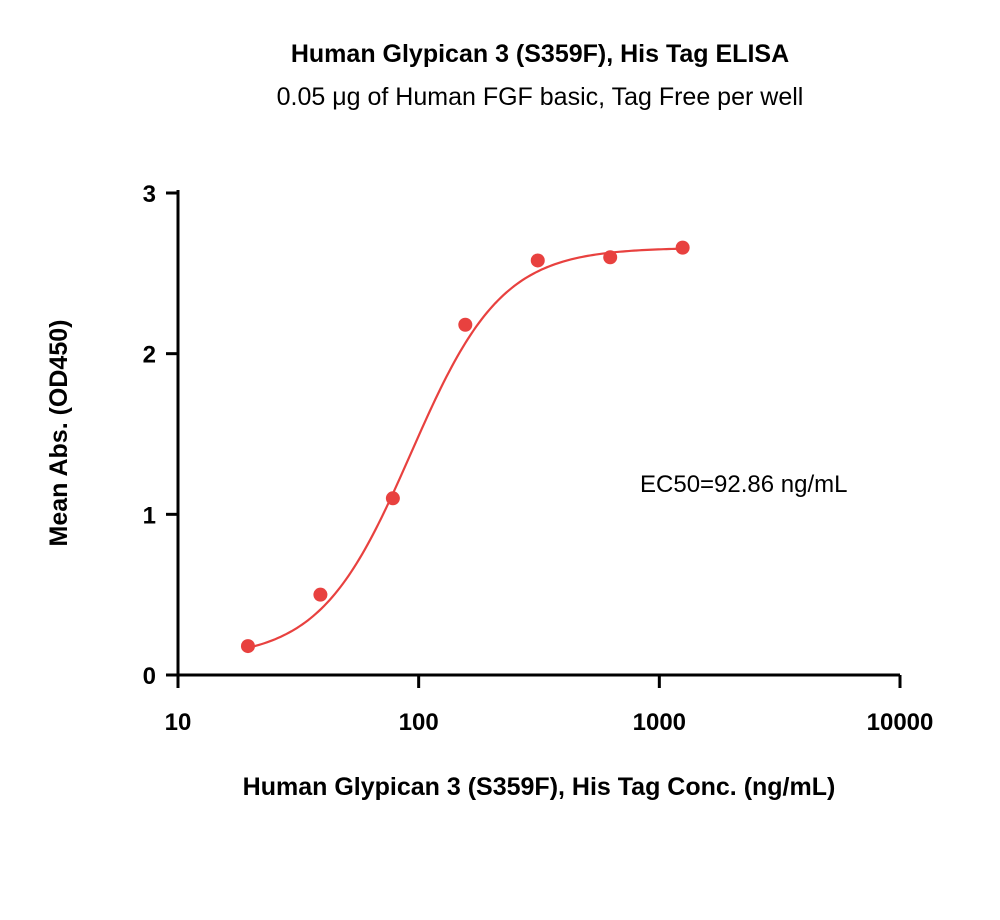  What do you see at coordinates (540, 54) in the screenshot?
I see `chart-title: Human Glypican 3 (S359F), His Tag ELISA` at bounding box center [540, 54].